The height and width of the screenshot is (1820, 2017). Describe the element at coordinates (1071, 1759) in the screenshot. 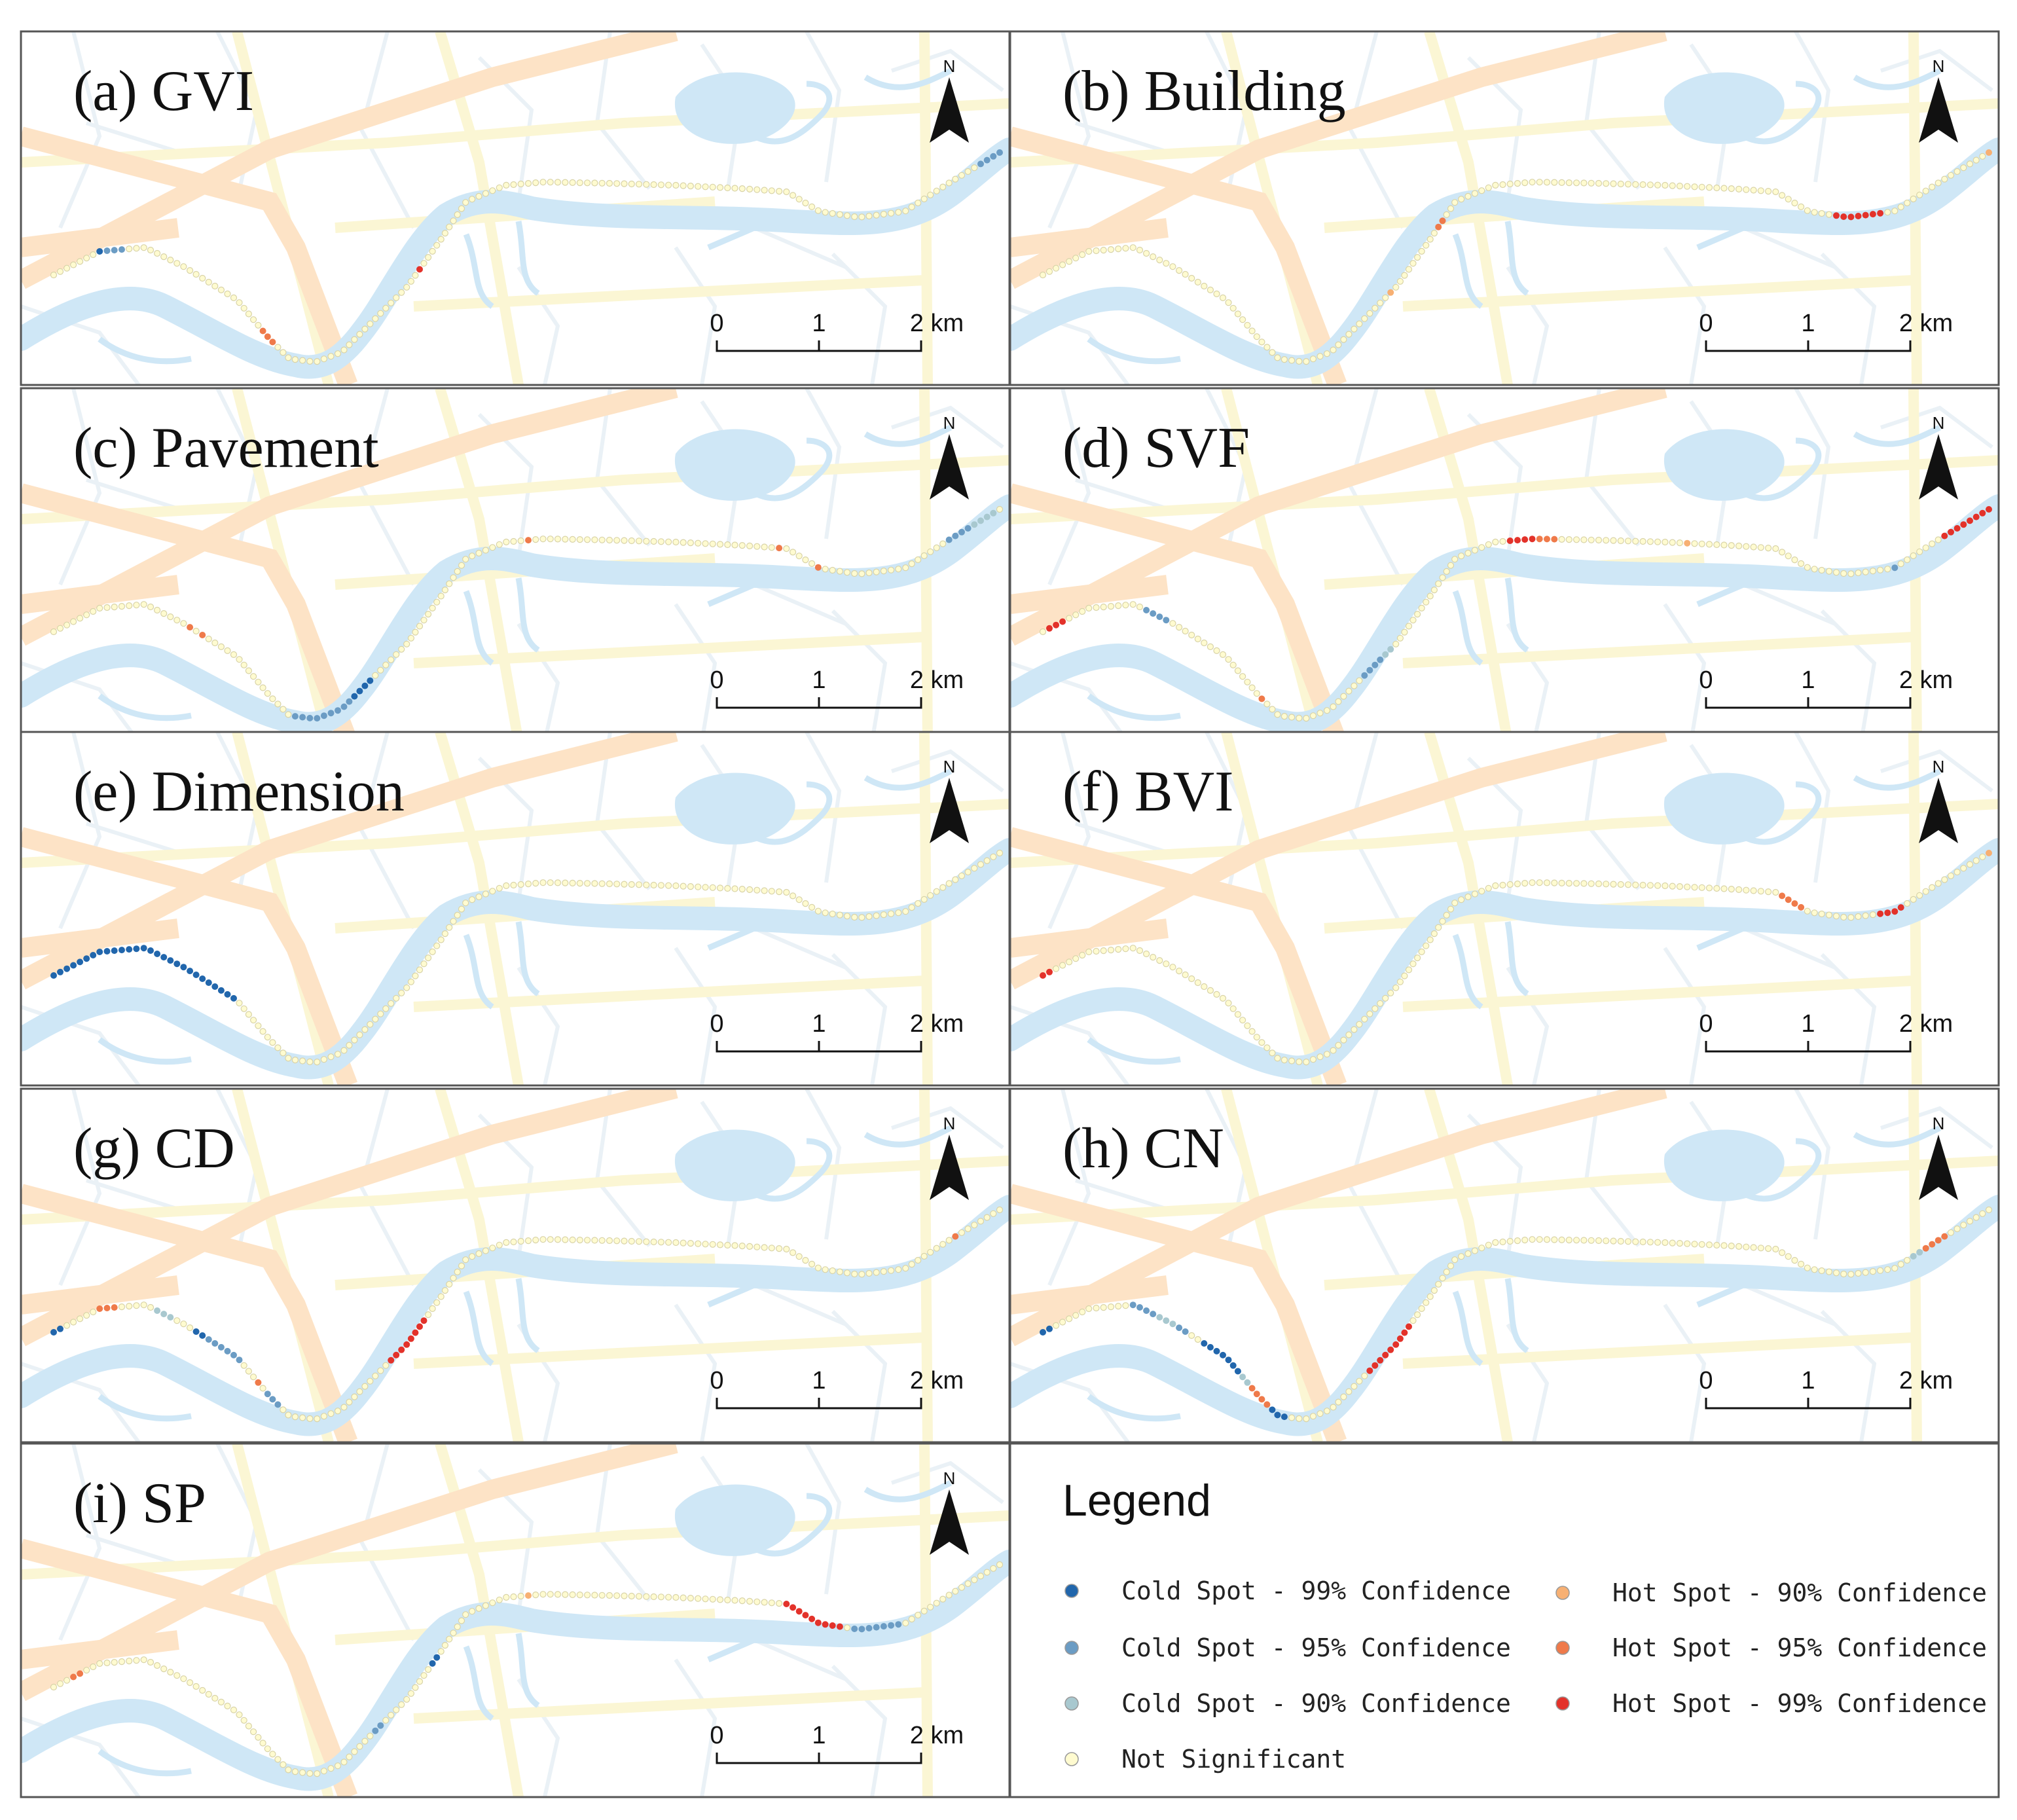

I see `legend-swatch-not-significant` at that location.